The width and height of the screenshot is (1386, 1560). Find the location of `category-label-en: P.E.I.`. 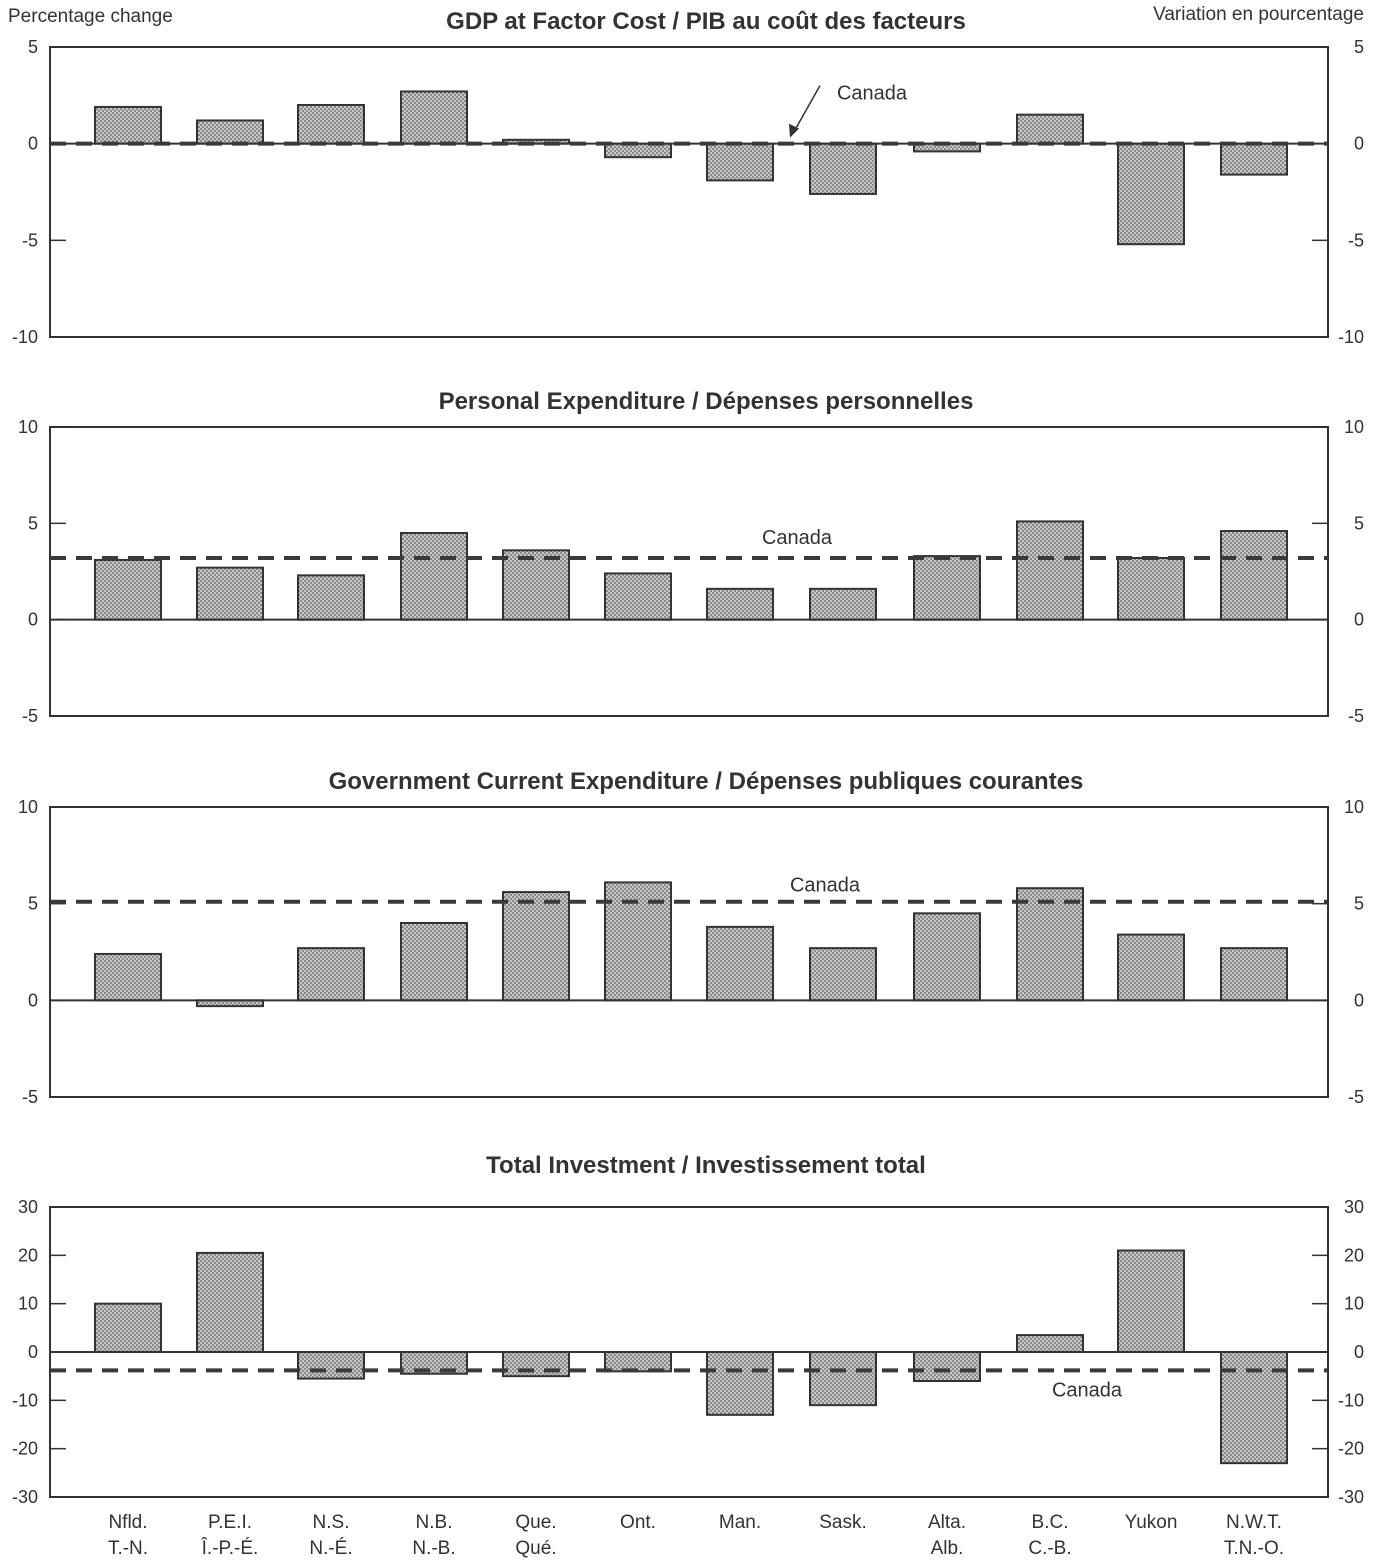

category-label-en: P.E.I. is located at coordinates (230, 1522).